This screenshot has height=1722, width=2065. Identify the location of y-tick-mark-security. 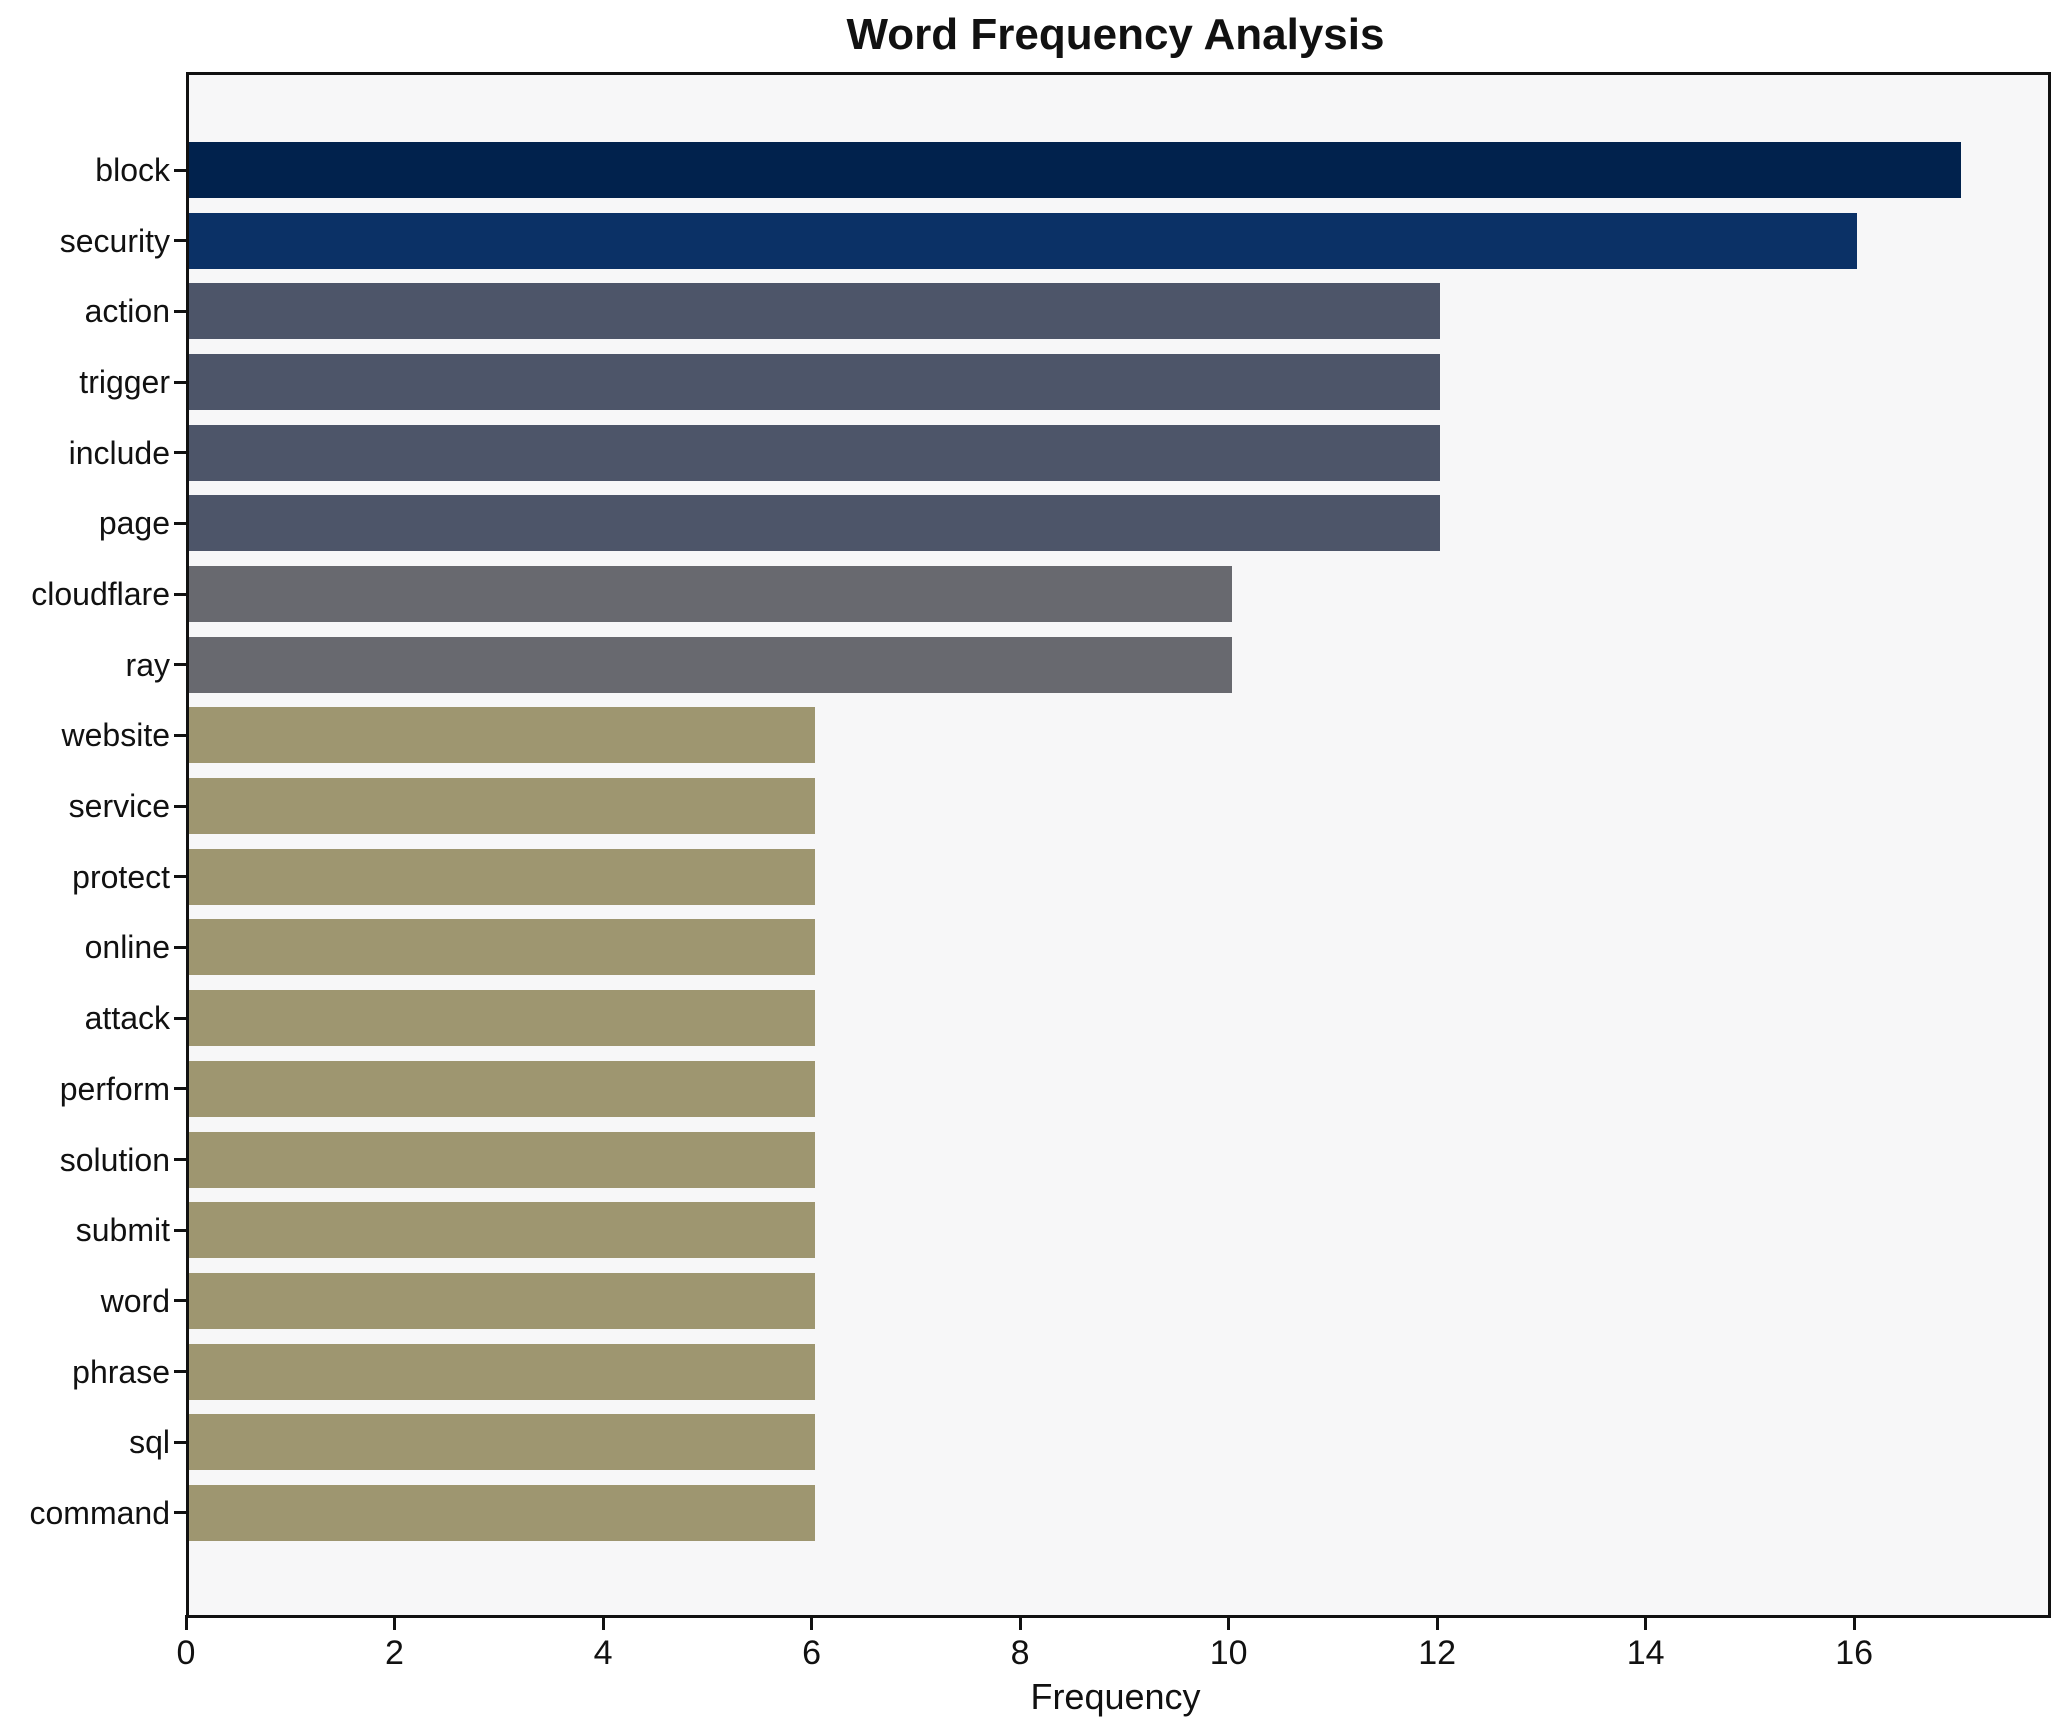
(180, 241).